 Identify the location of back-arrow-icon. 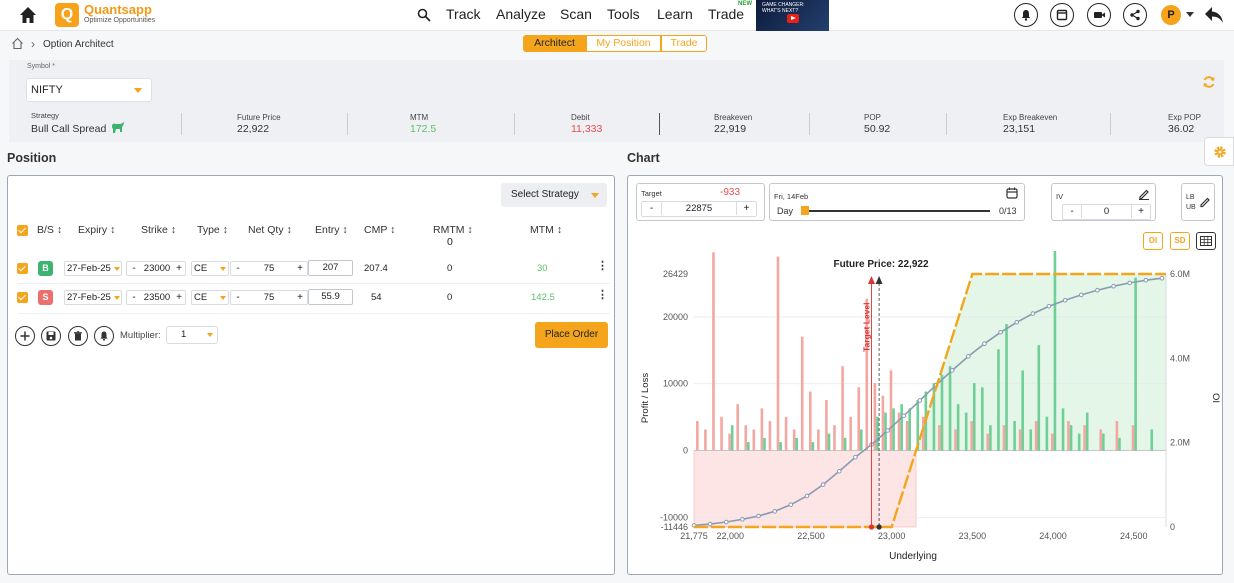
(1214, 15).